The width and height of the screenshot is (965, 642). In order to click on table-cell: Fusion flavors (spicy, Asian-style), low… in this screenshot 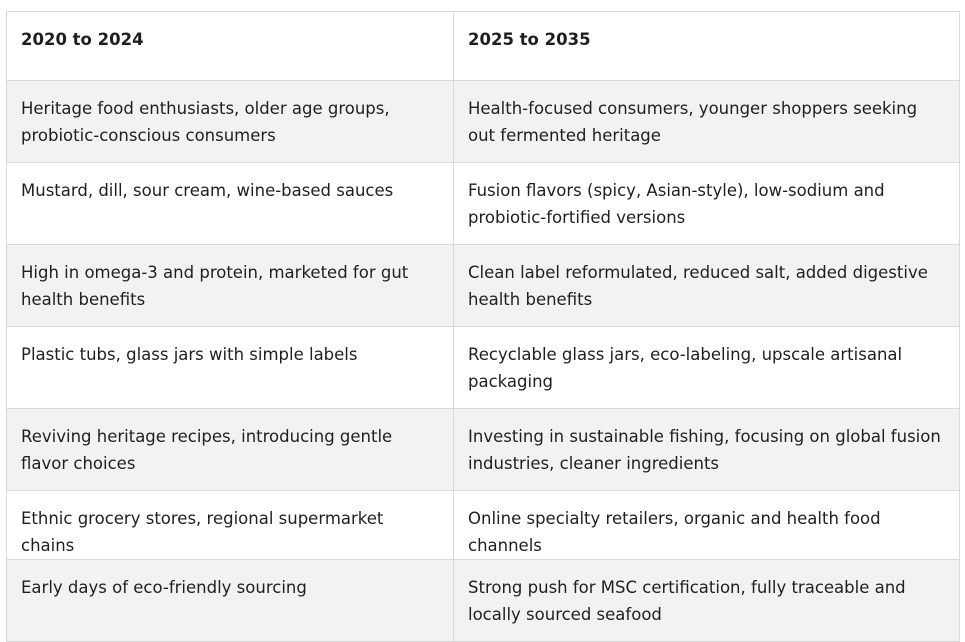, I will do `click(706, 203)`.